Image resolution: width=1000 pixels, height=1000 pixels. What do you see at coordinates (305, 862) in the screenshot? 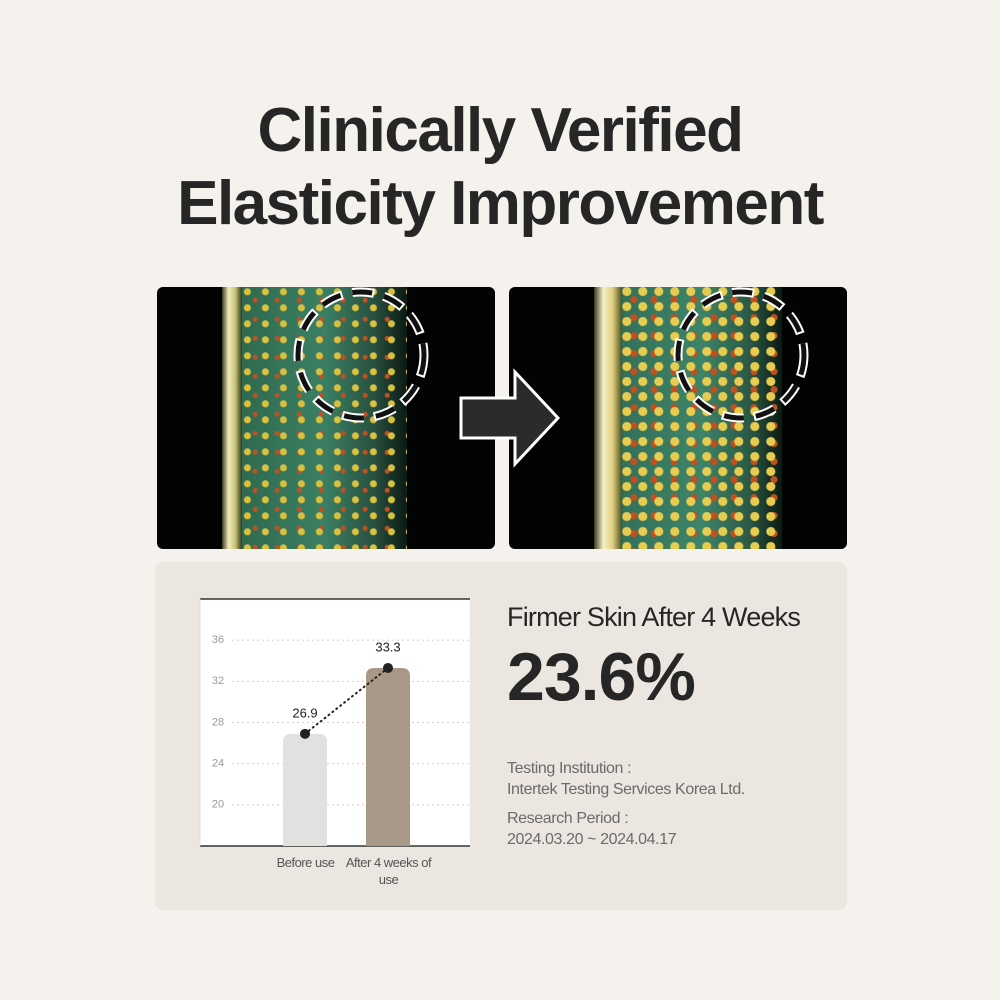
I see `x-tick-label: Before use` at bounding box center [305, 862].